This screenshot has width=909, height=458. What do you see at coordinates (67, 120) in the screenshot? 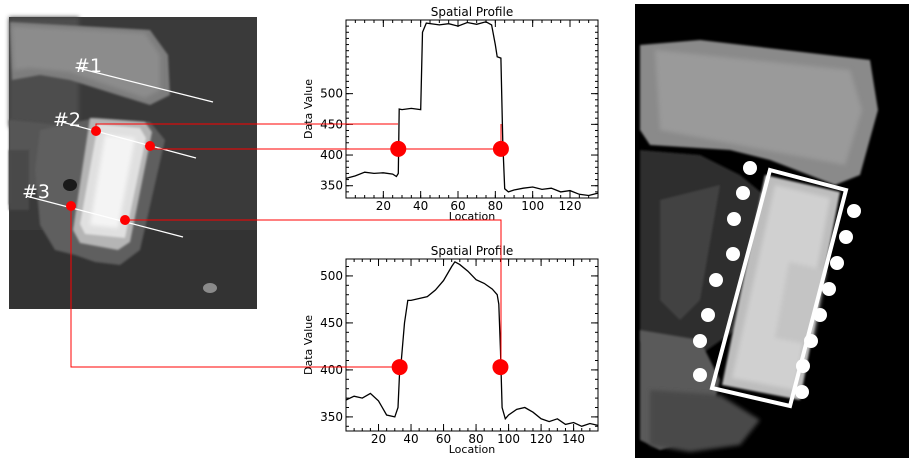
I see `transect-label-2: #2` at bounding box center [67, 120].